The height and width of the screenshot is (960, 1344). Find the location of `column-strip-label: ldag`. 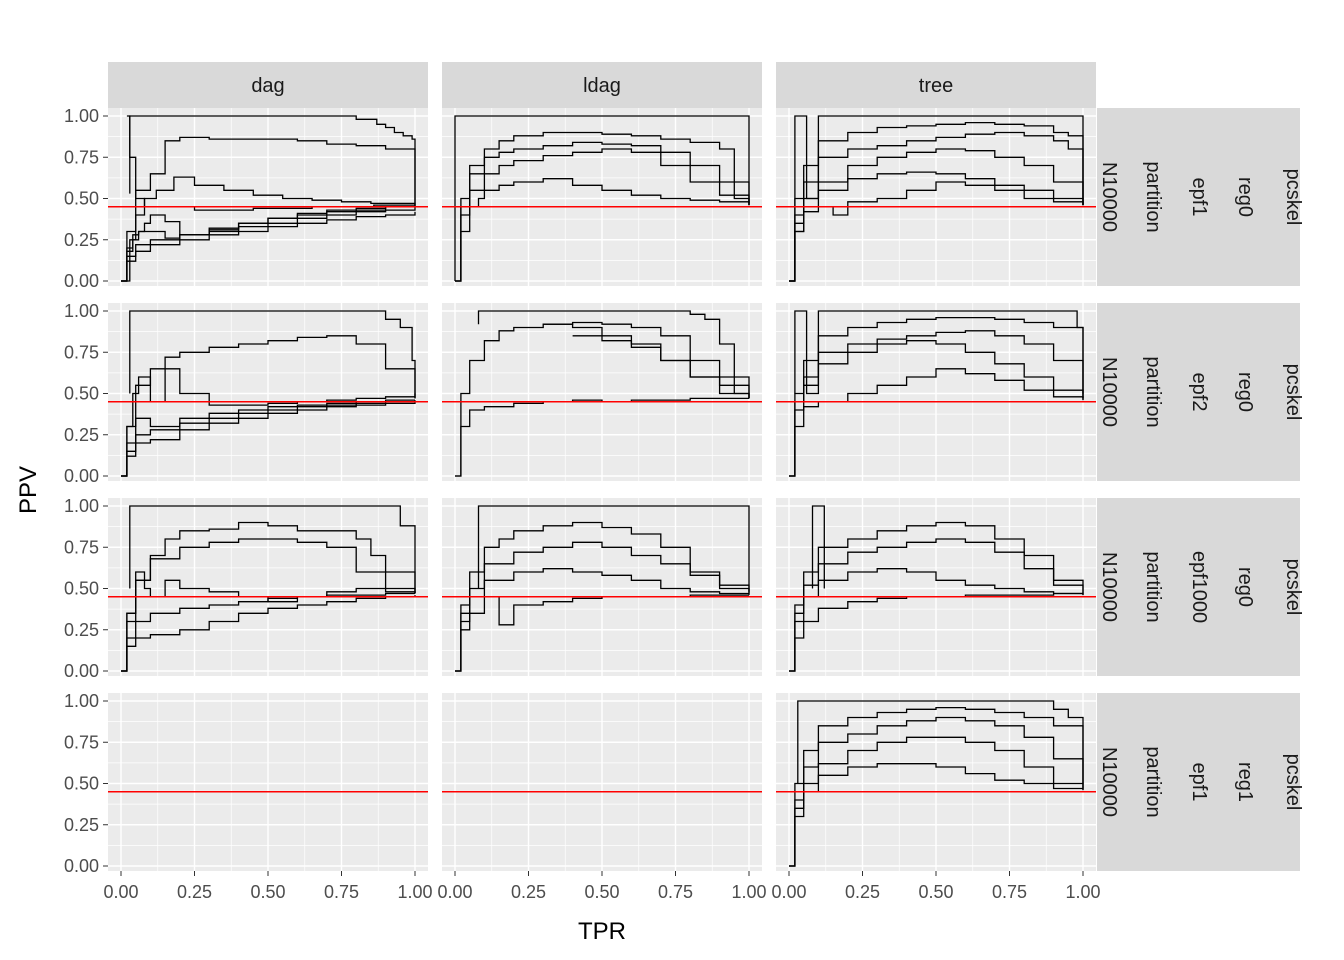

column-strip-label: ldag is located at coordinates (602, 86).